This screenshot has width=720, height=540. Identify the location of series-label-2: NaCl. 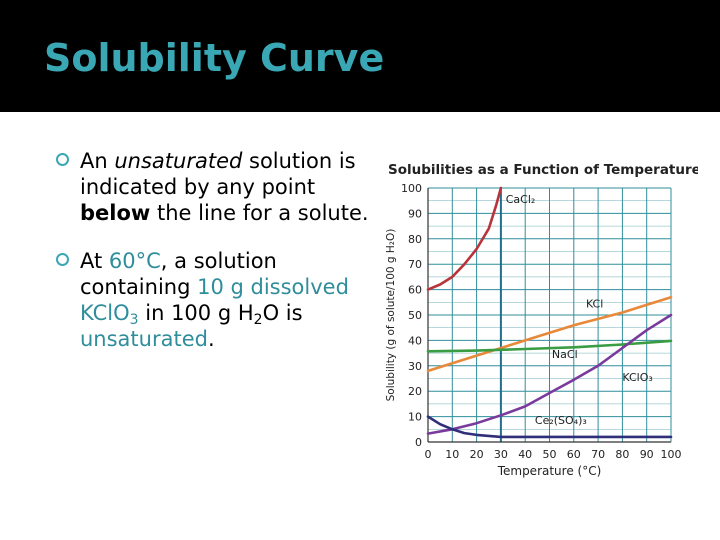
(565, 354).